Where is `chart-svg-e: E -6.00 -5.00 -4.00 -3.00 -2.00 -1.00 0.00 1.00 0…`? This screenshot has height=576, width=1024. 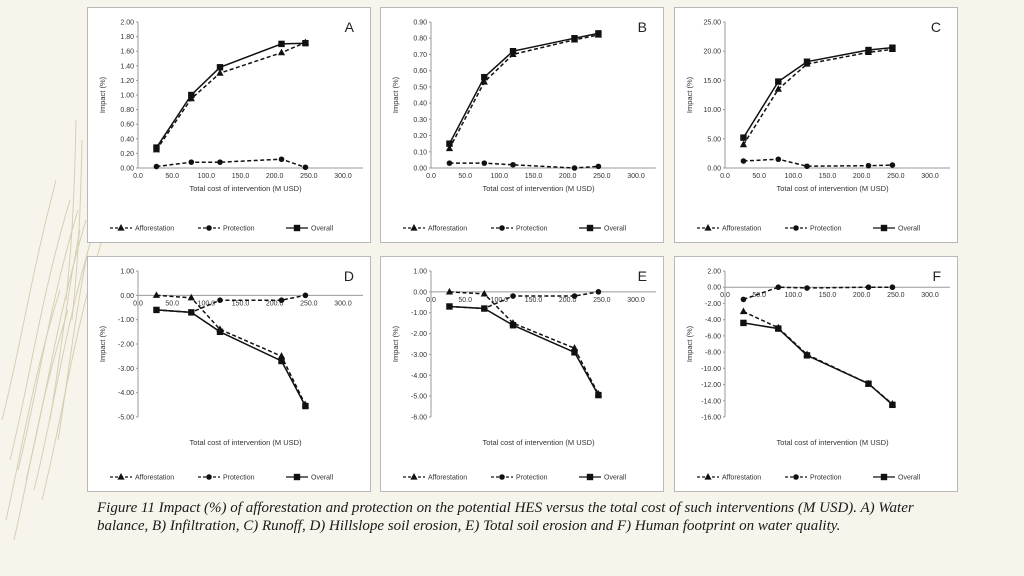 chart-svg-e: E -6.00 -5.00 -4.00 -3.00 -2.00 -1.00 0.00 1.00 0… is located at coordinates (523, 375).